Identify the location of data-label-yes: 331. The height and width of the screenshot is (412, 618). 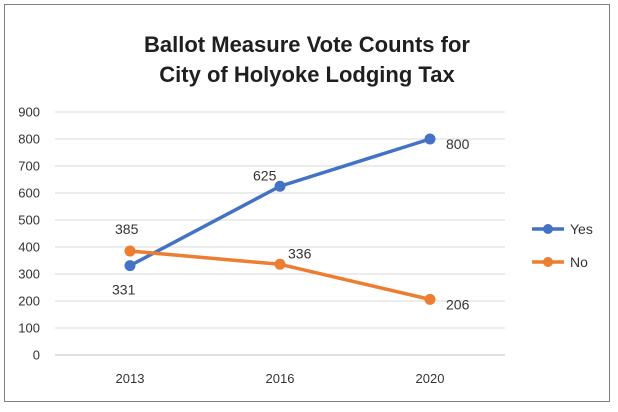
(124, 290).